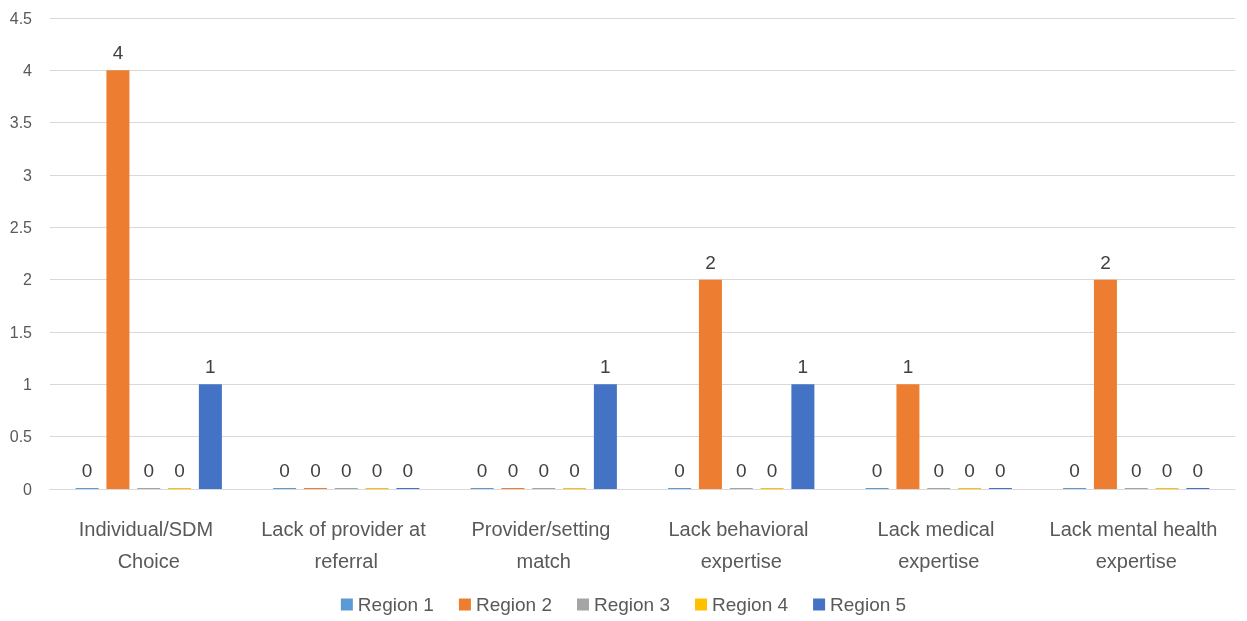  What do you see at coordinates (28, 70) in the screenshot?
I see `y-tick-label: 4` at bounding box center [28, 70].